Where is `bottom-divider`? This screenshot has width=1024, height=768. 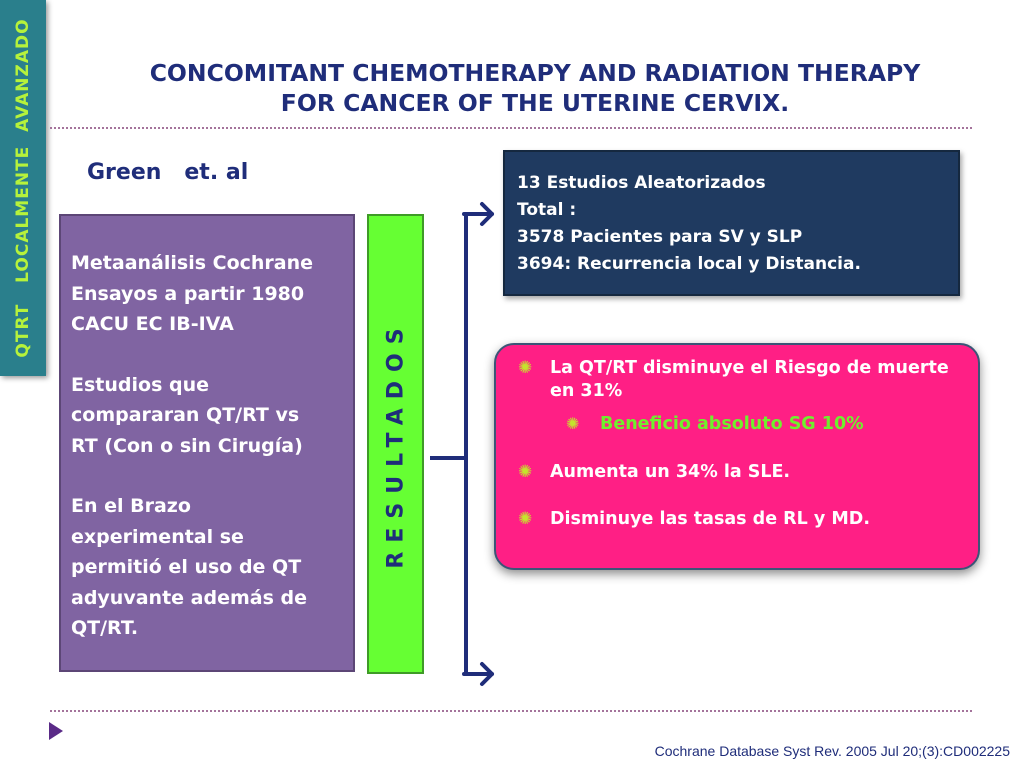 bottom-divider is located at coordinates (511, 711).